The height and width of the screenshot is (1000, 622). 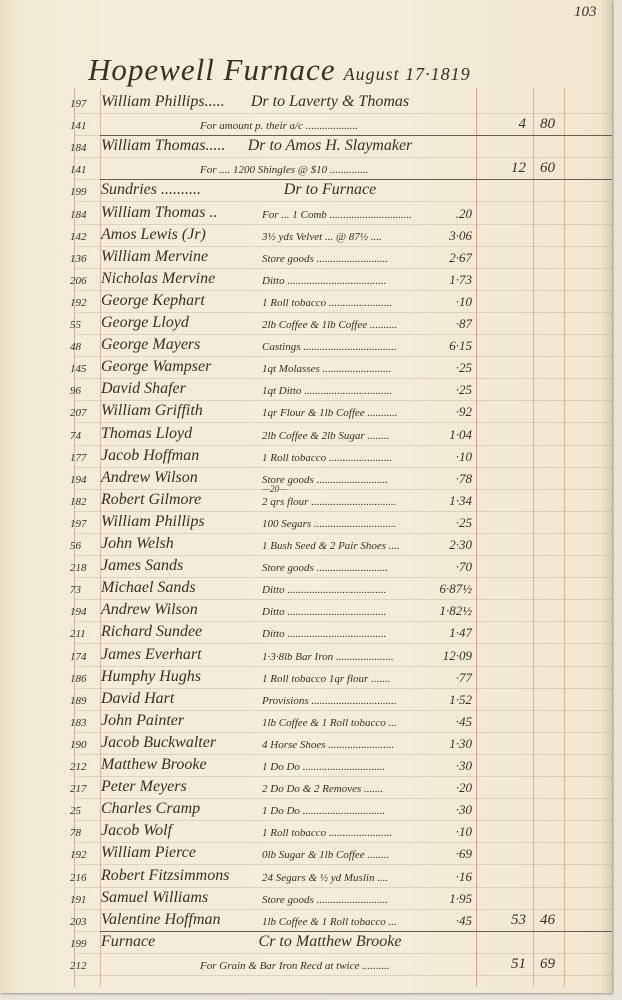 What do you see at coordinates (151, 676) in the screenshot?
I see `account-name: Humphy Hughs` at bounding box center [151, 676].